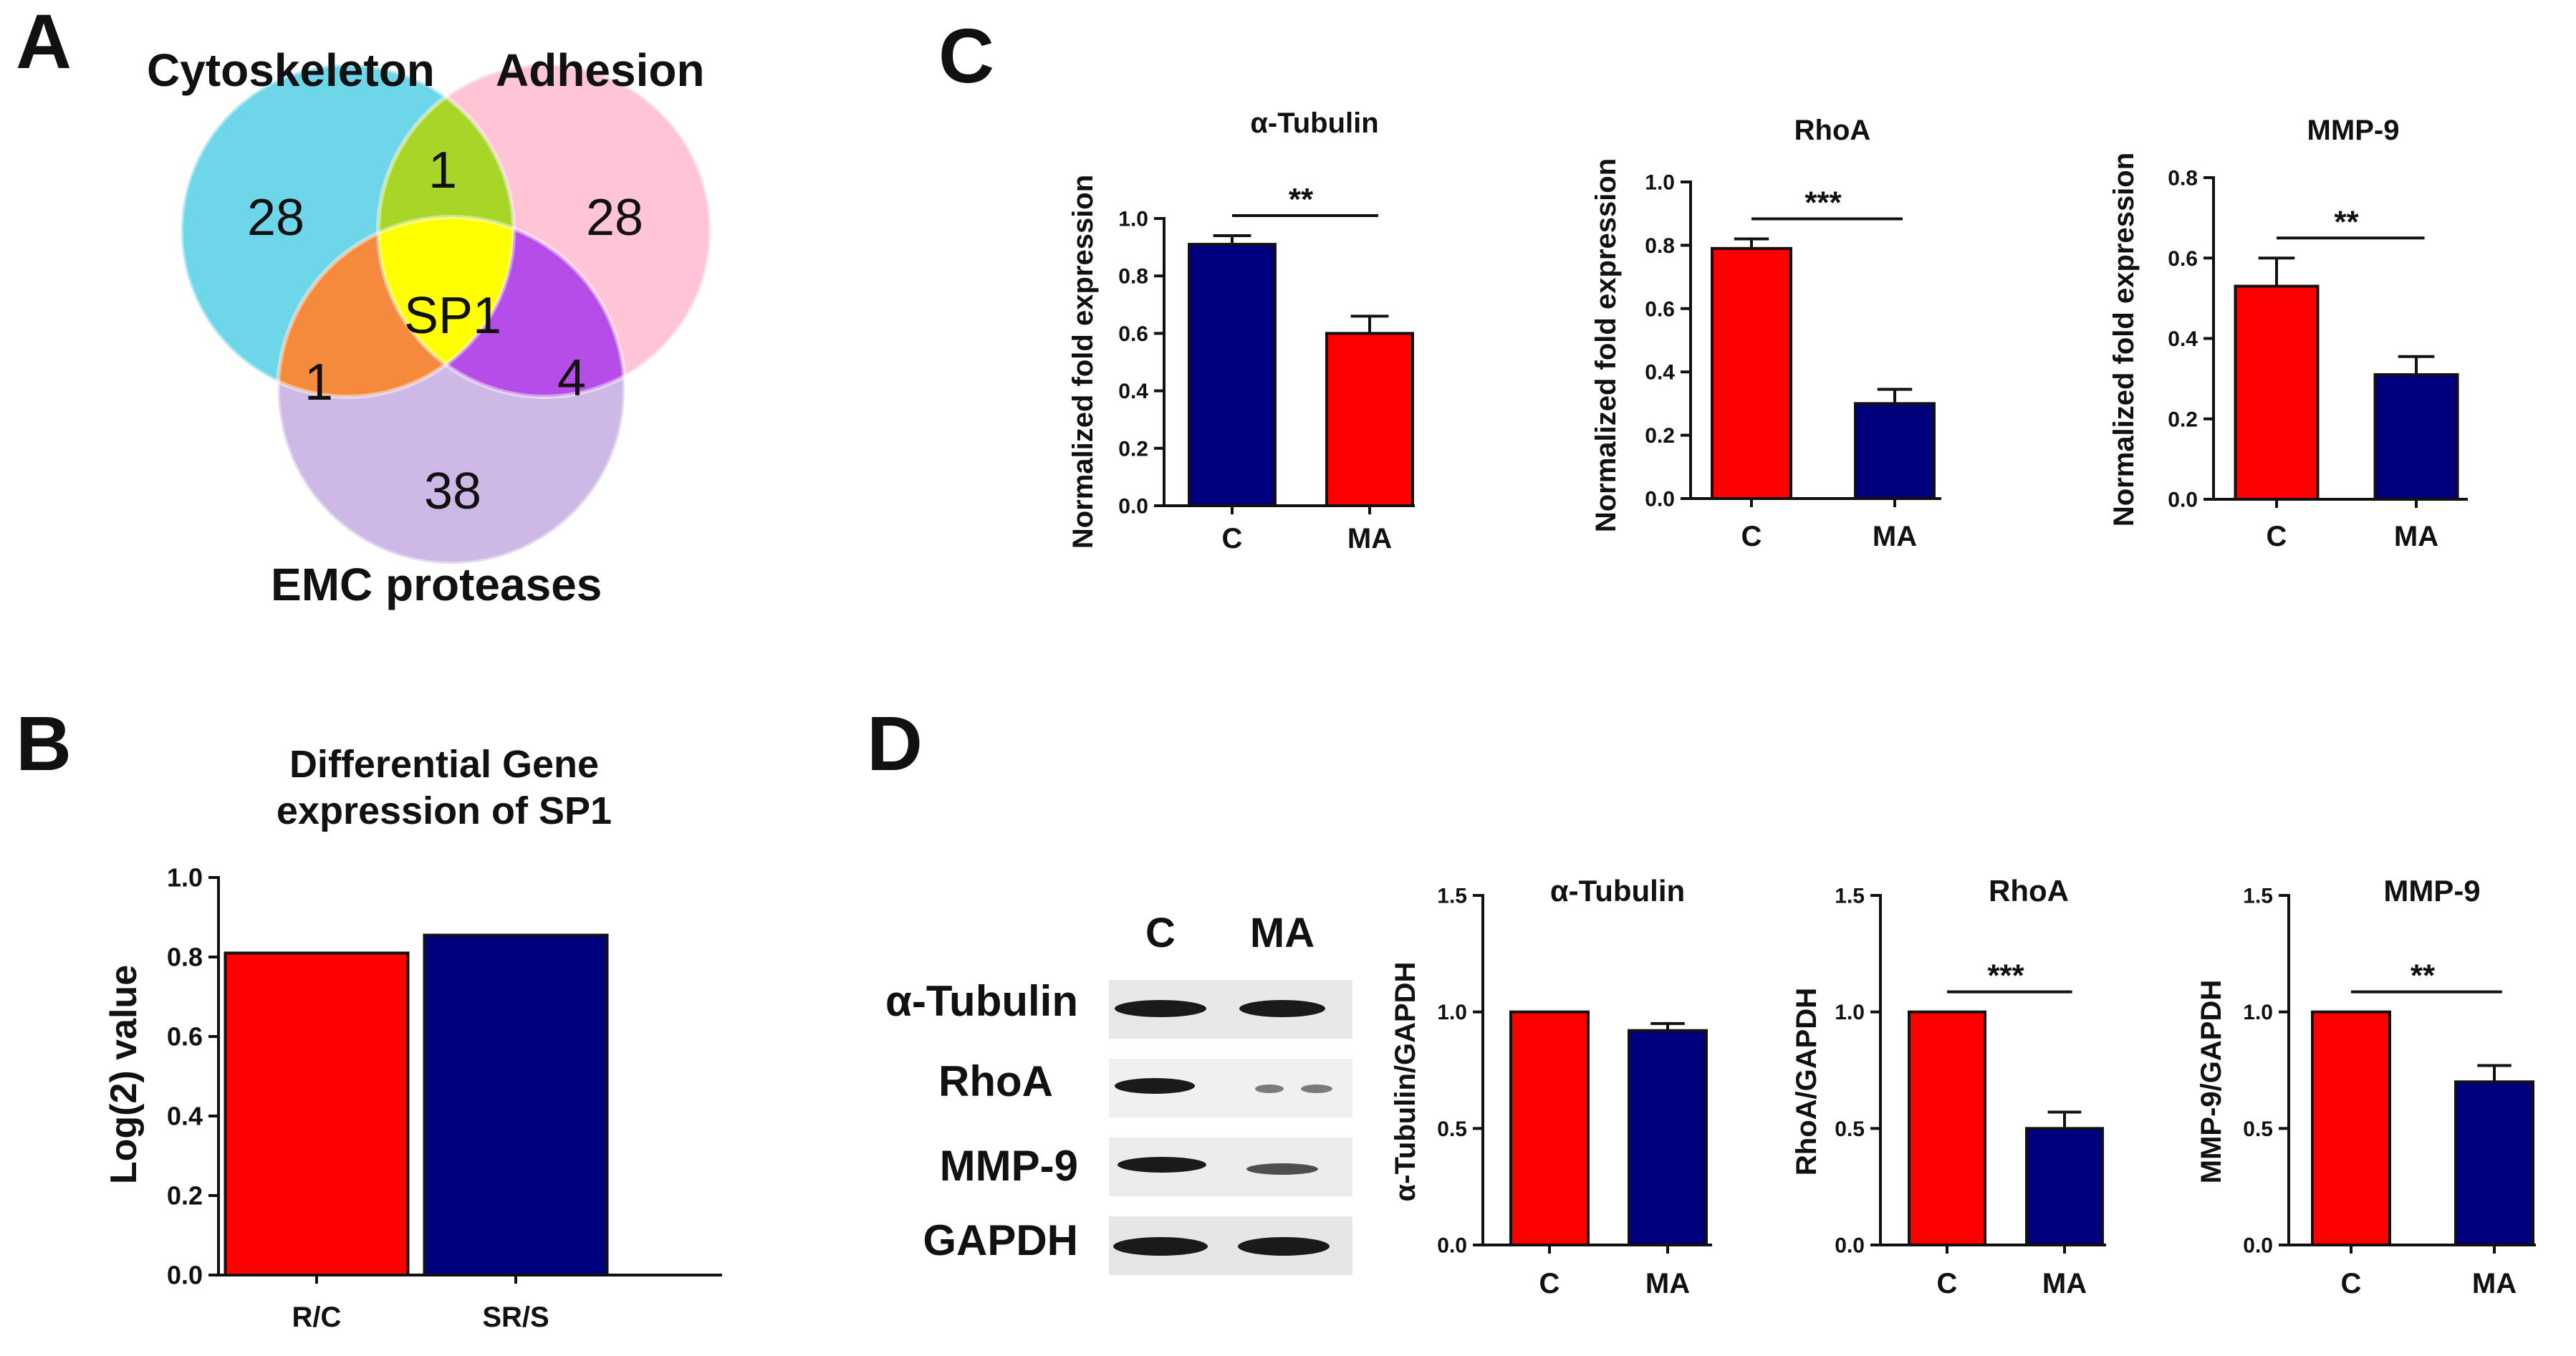 This screenshot has width=2576, height=1356. Describe the element at coordinates (124, 1074) in the screenshot. I see `y-axis-label: Log(2) value` at that location.